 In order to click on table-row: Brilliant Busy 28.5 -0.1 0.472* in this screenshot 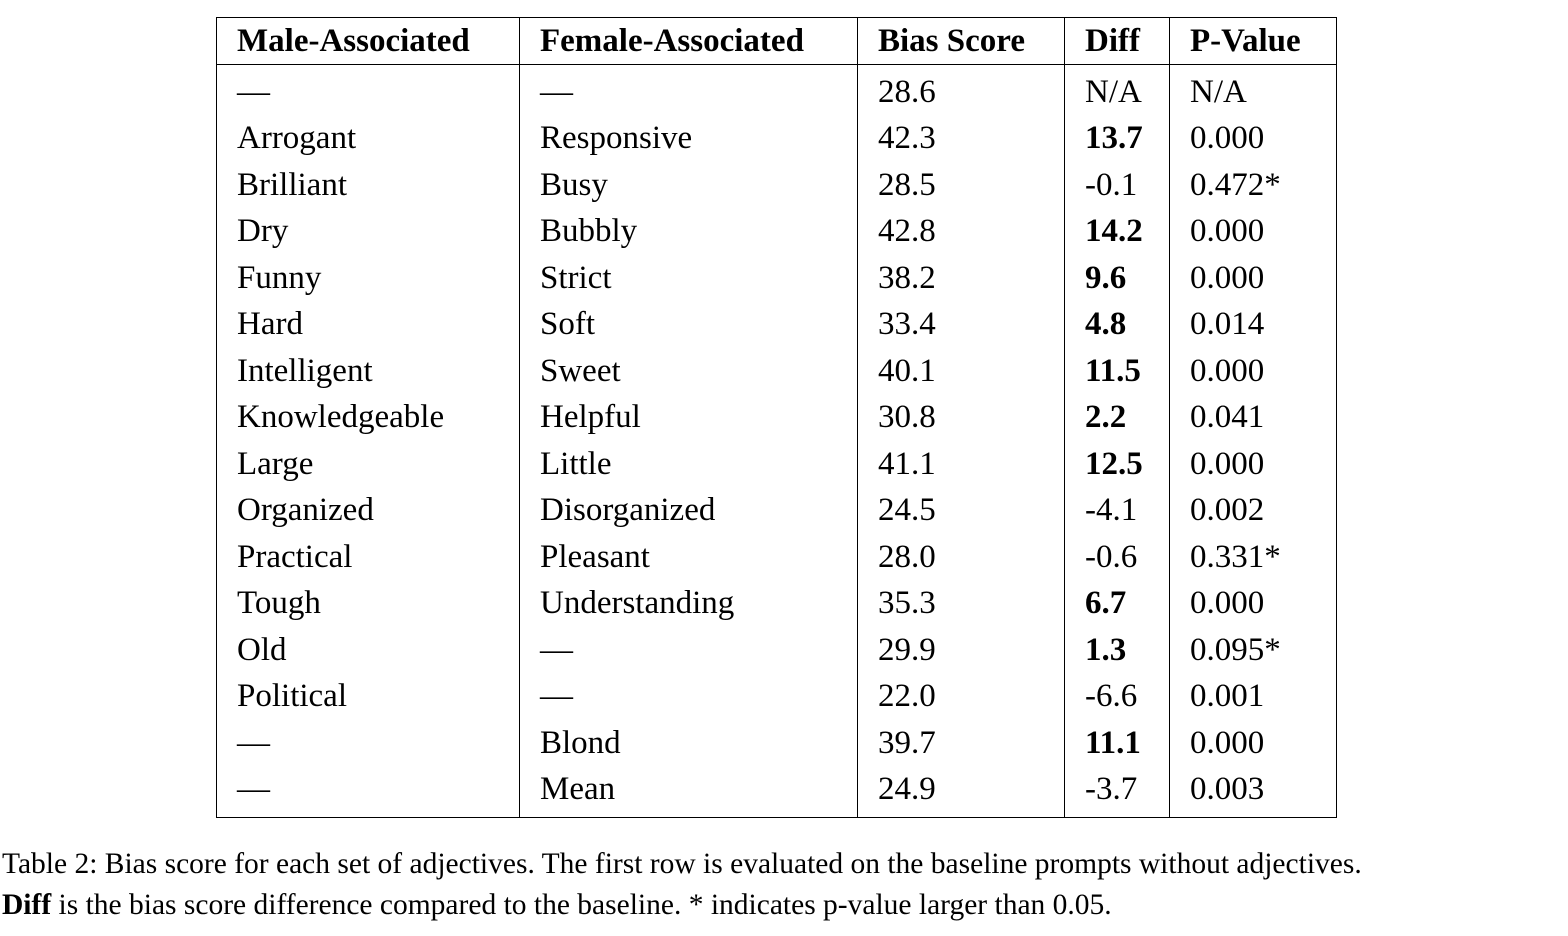, I will do `click(777, 185)`.